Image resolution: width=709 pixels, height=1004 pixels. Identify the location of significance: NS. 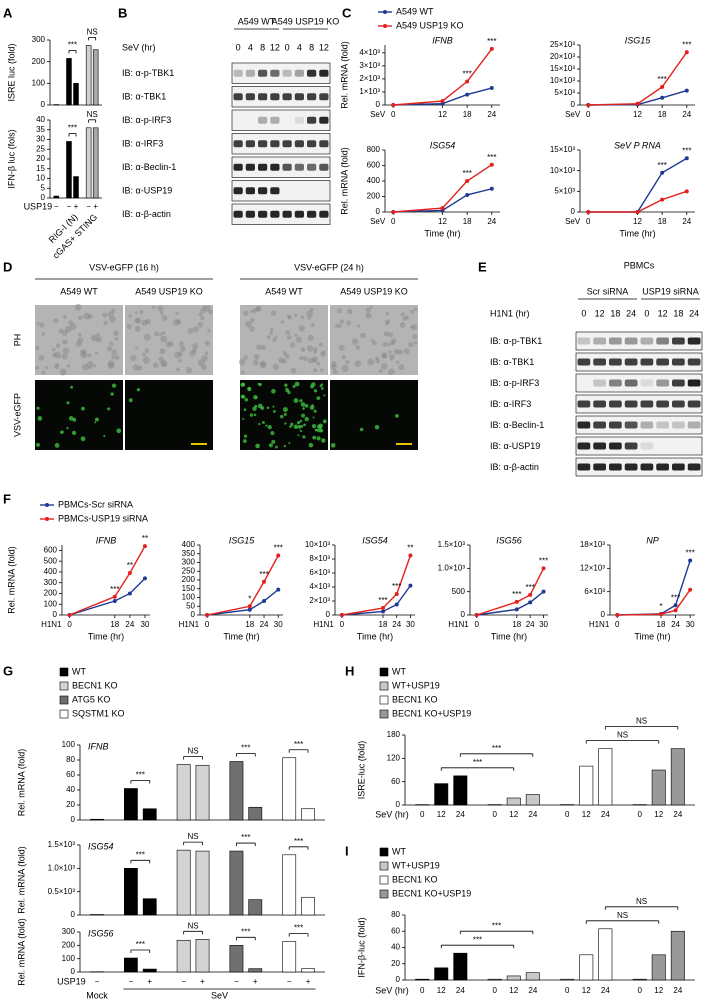
(193, 751).